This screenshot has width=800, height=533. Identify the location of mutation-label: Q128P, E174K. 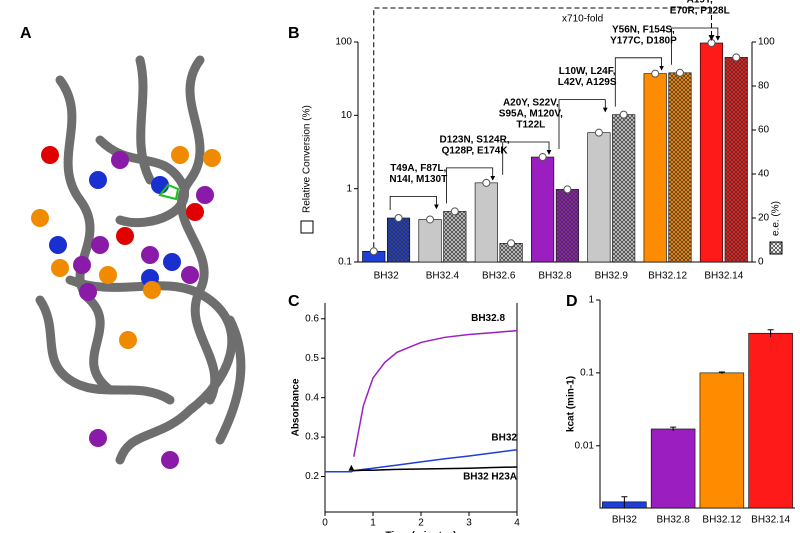
(475, 151).